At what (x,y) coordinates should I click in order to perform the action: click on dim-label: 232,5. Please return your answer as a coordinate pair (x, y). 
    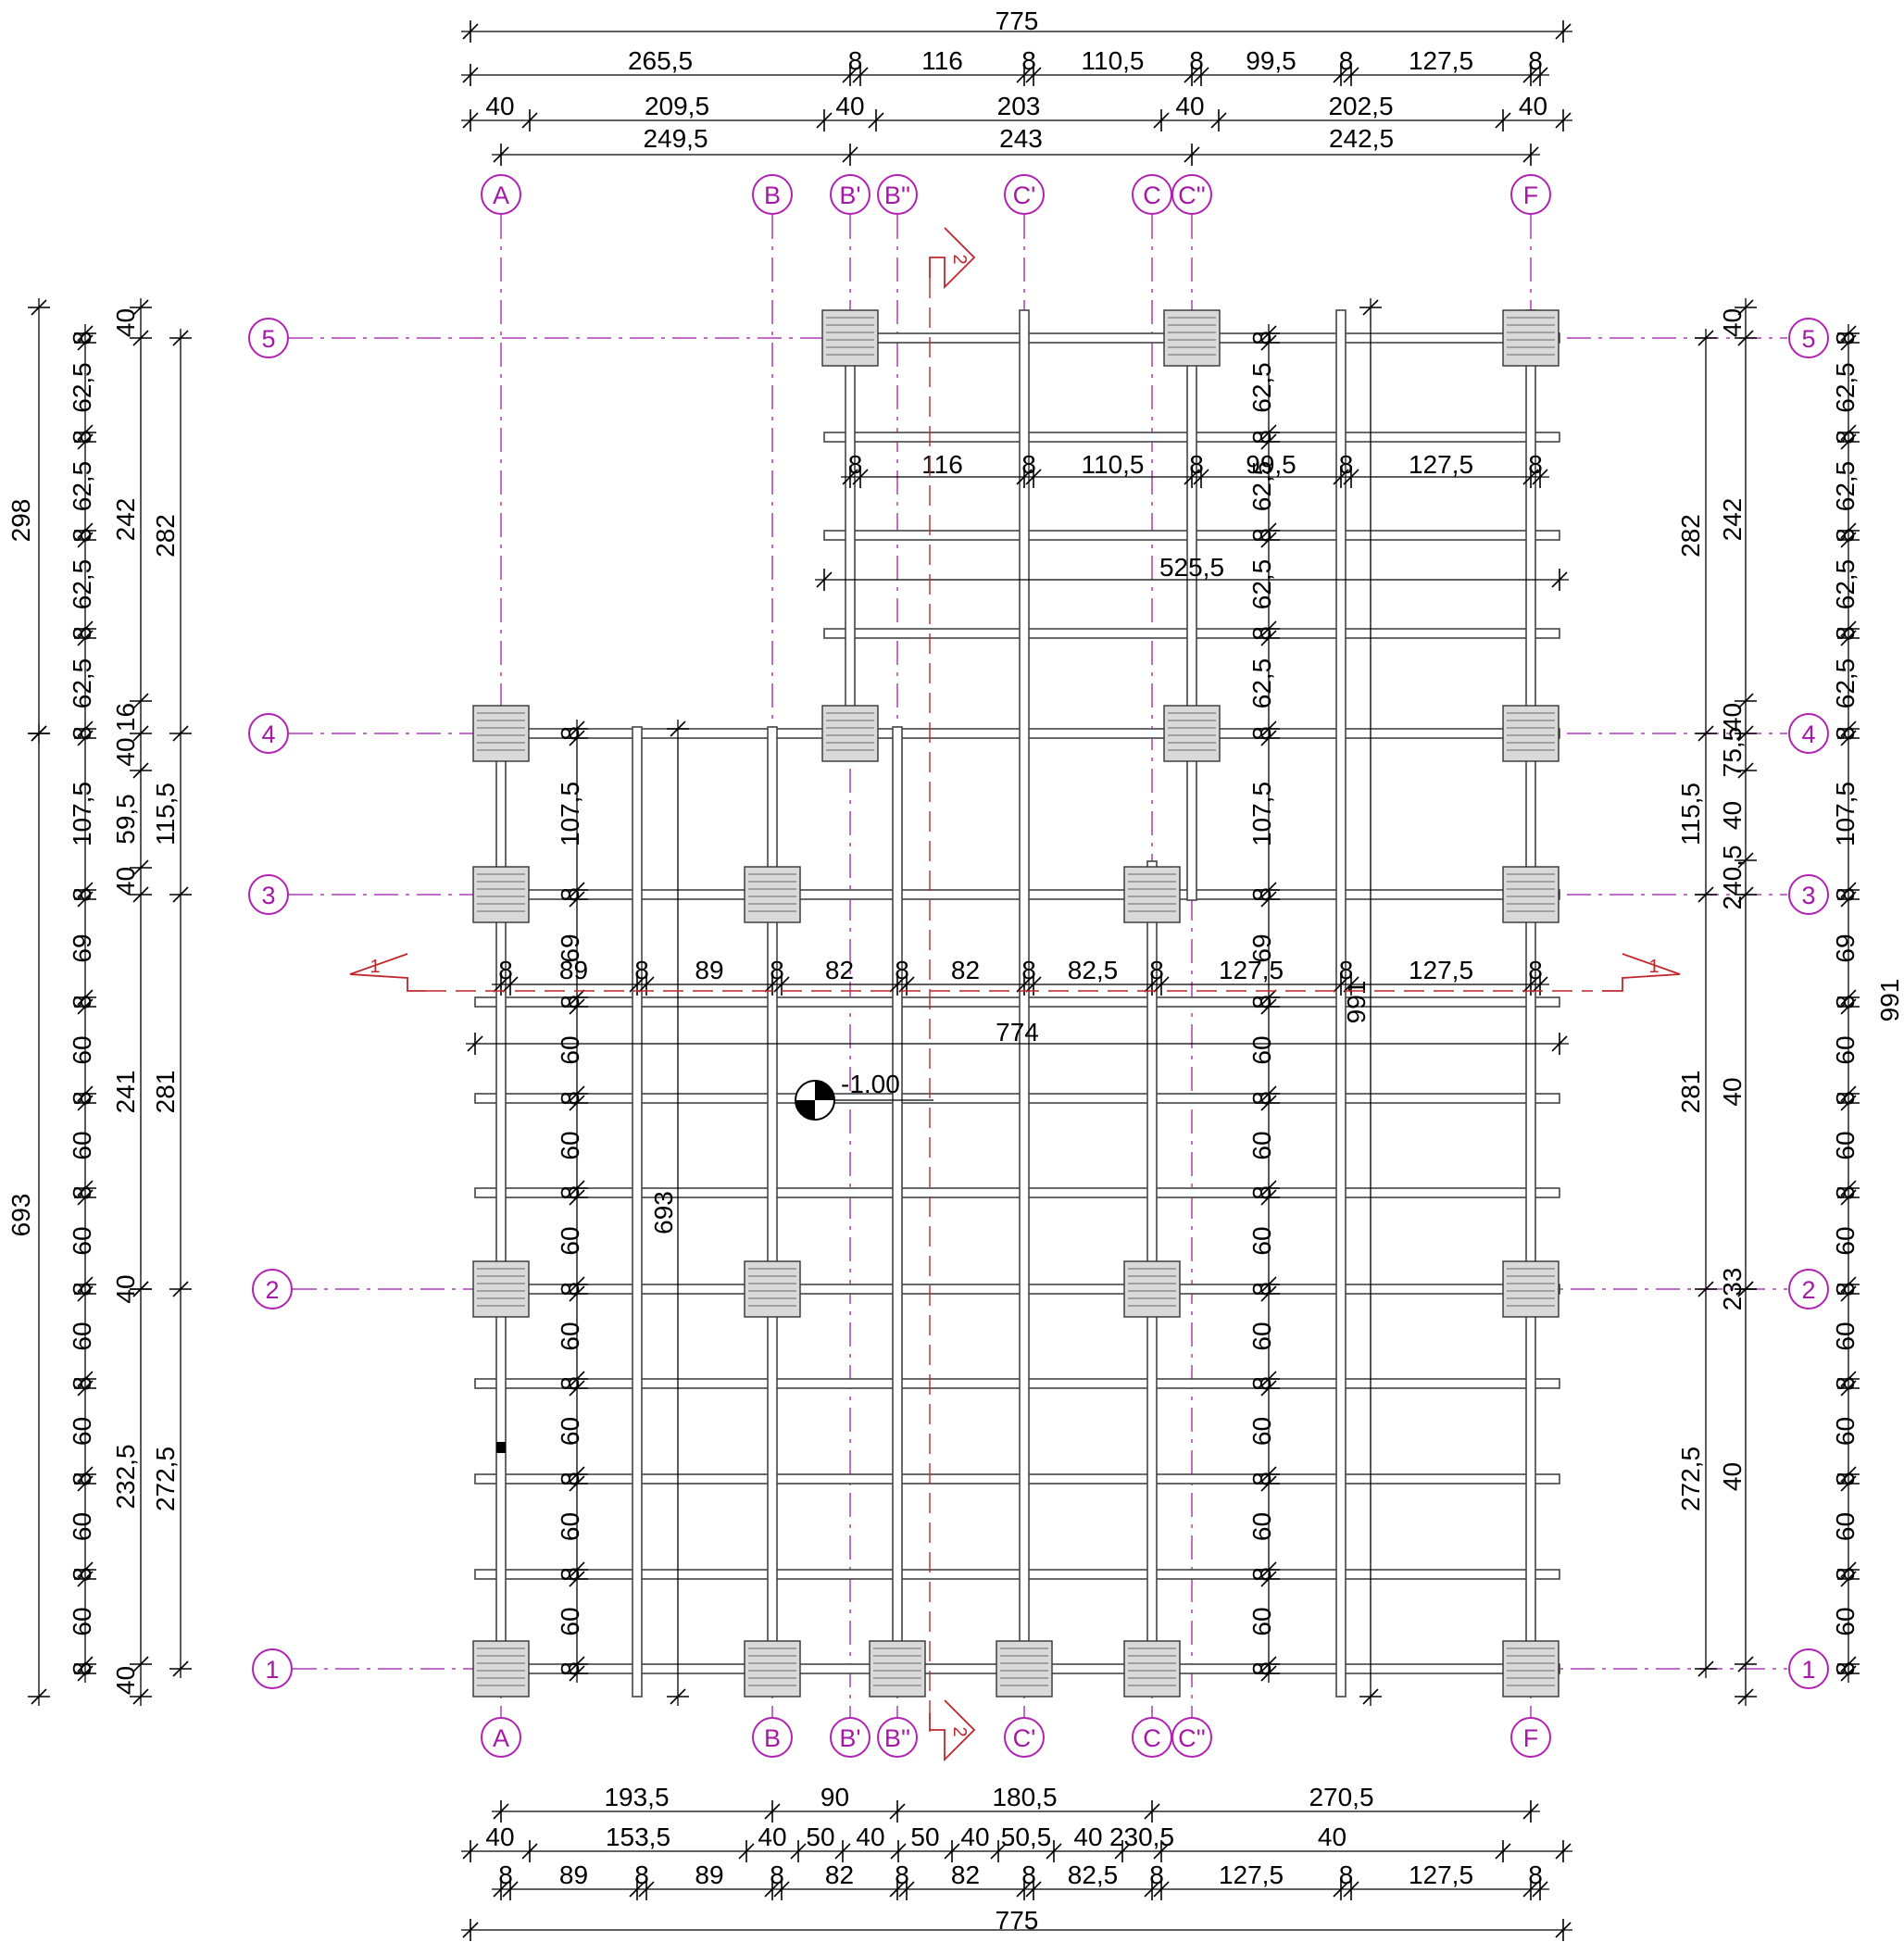
    Looking at the image, I should click on (125, 1476).